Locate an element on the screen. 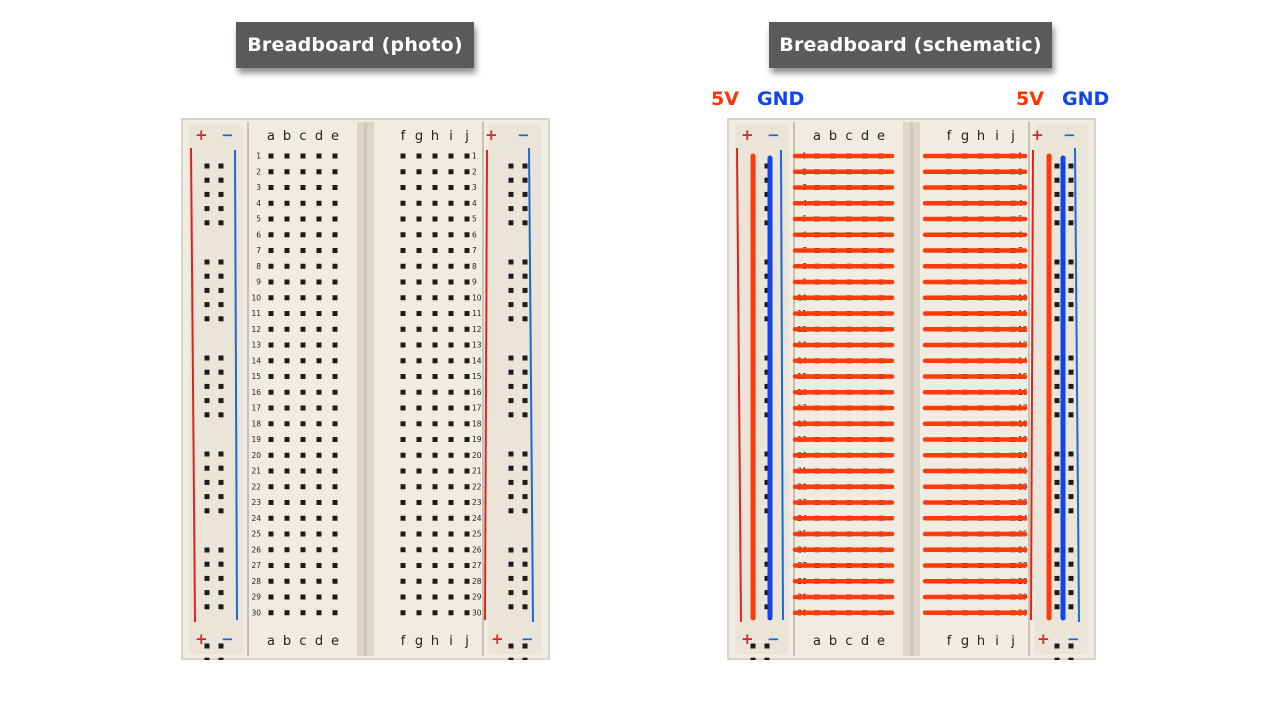 The width and height of the screenshot is (1280, 720). photo-col-header-top: j is located at coordinates (466, 136).